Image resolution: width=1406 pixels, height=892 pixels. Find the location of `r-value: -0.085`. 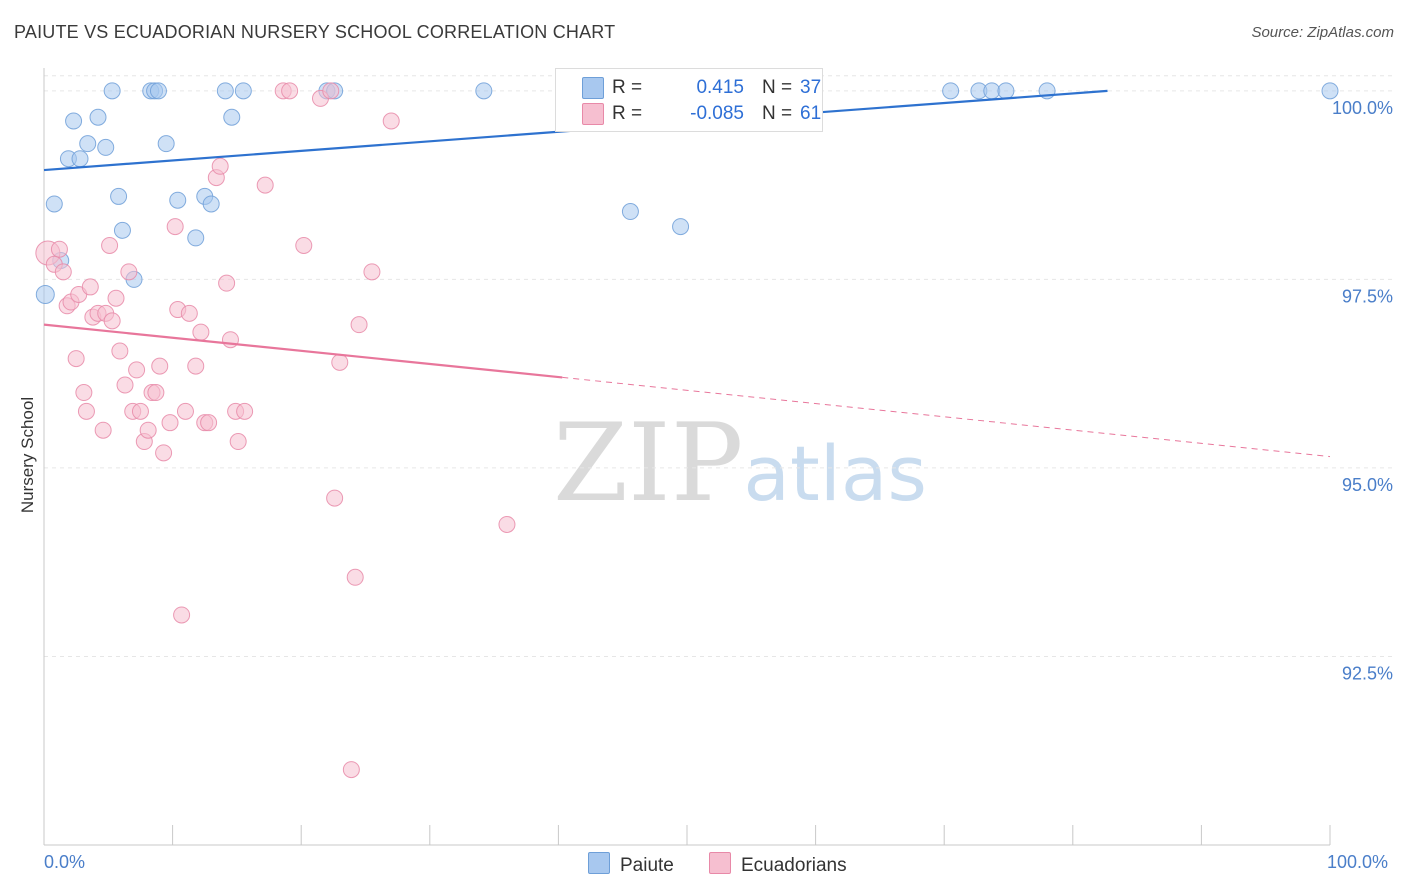

r-value: -0.085 is located at coordinates (717, 113).